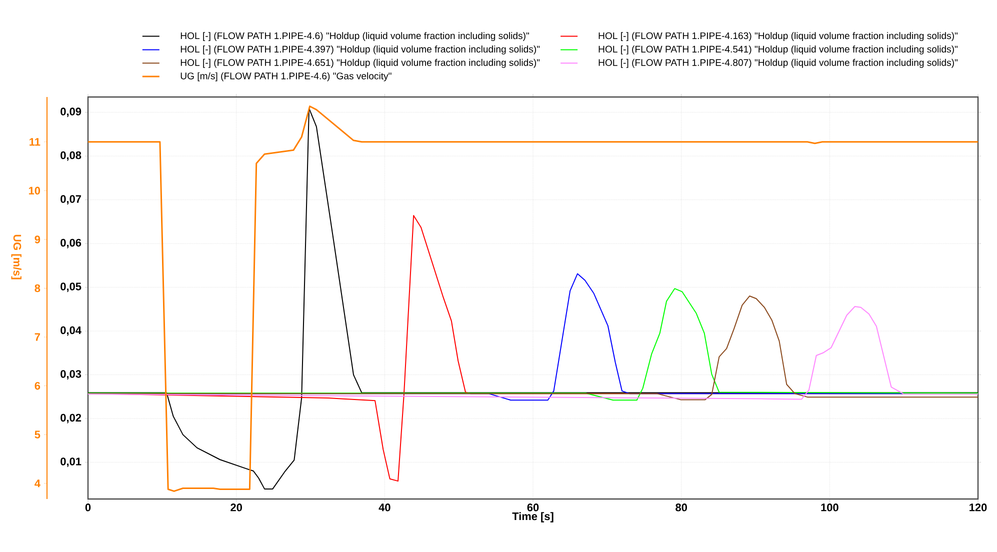 Image resolution: width=997 pixels, height=552 pixels. I want to click on y-tick-label: 0,03, so click(71, 375).